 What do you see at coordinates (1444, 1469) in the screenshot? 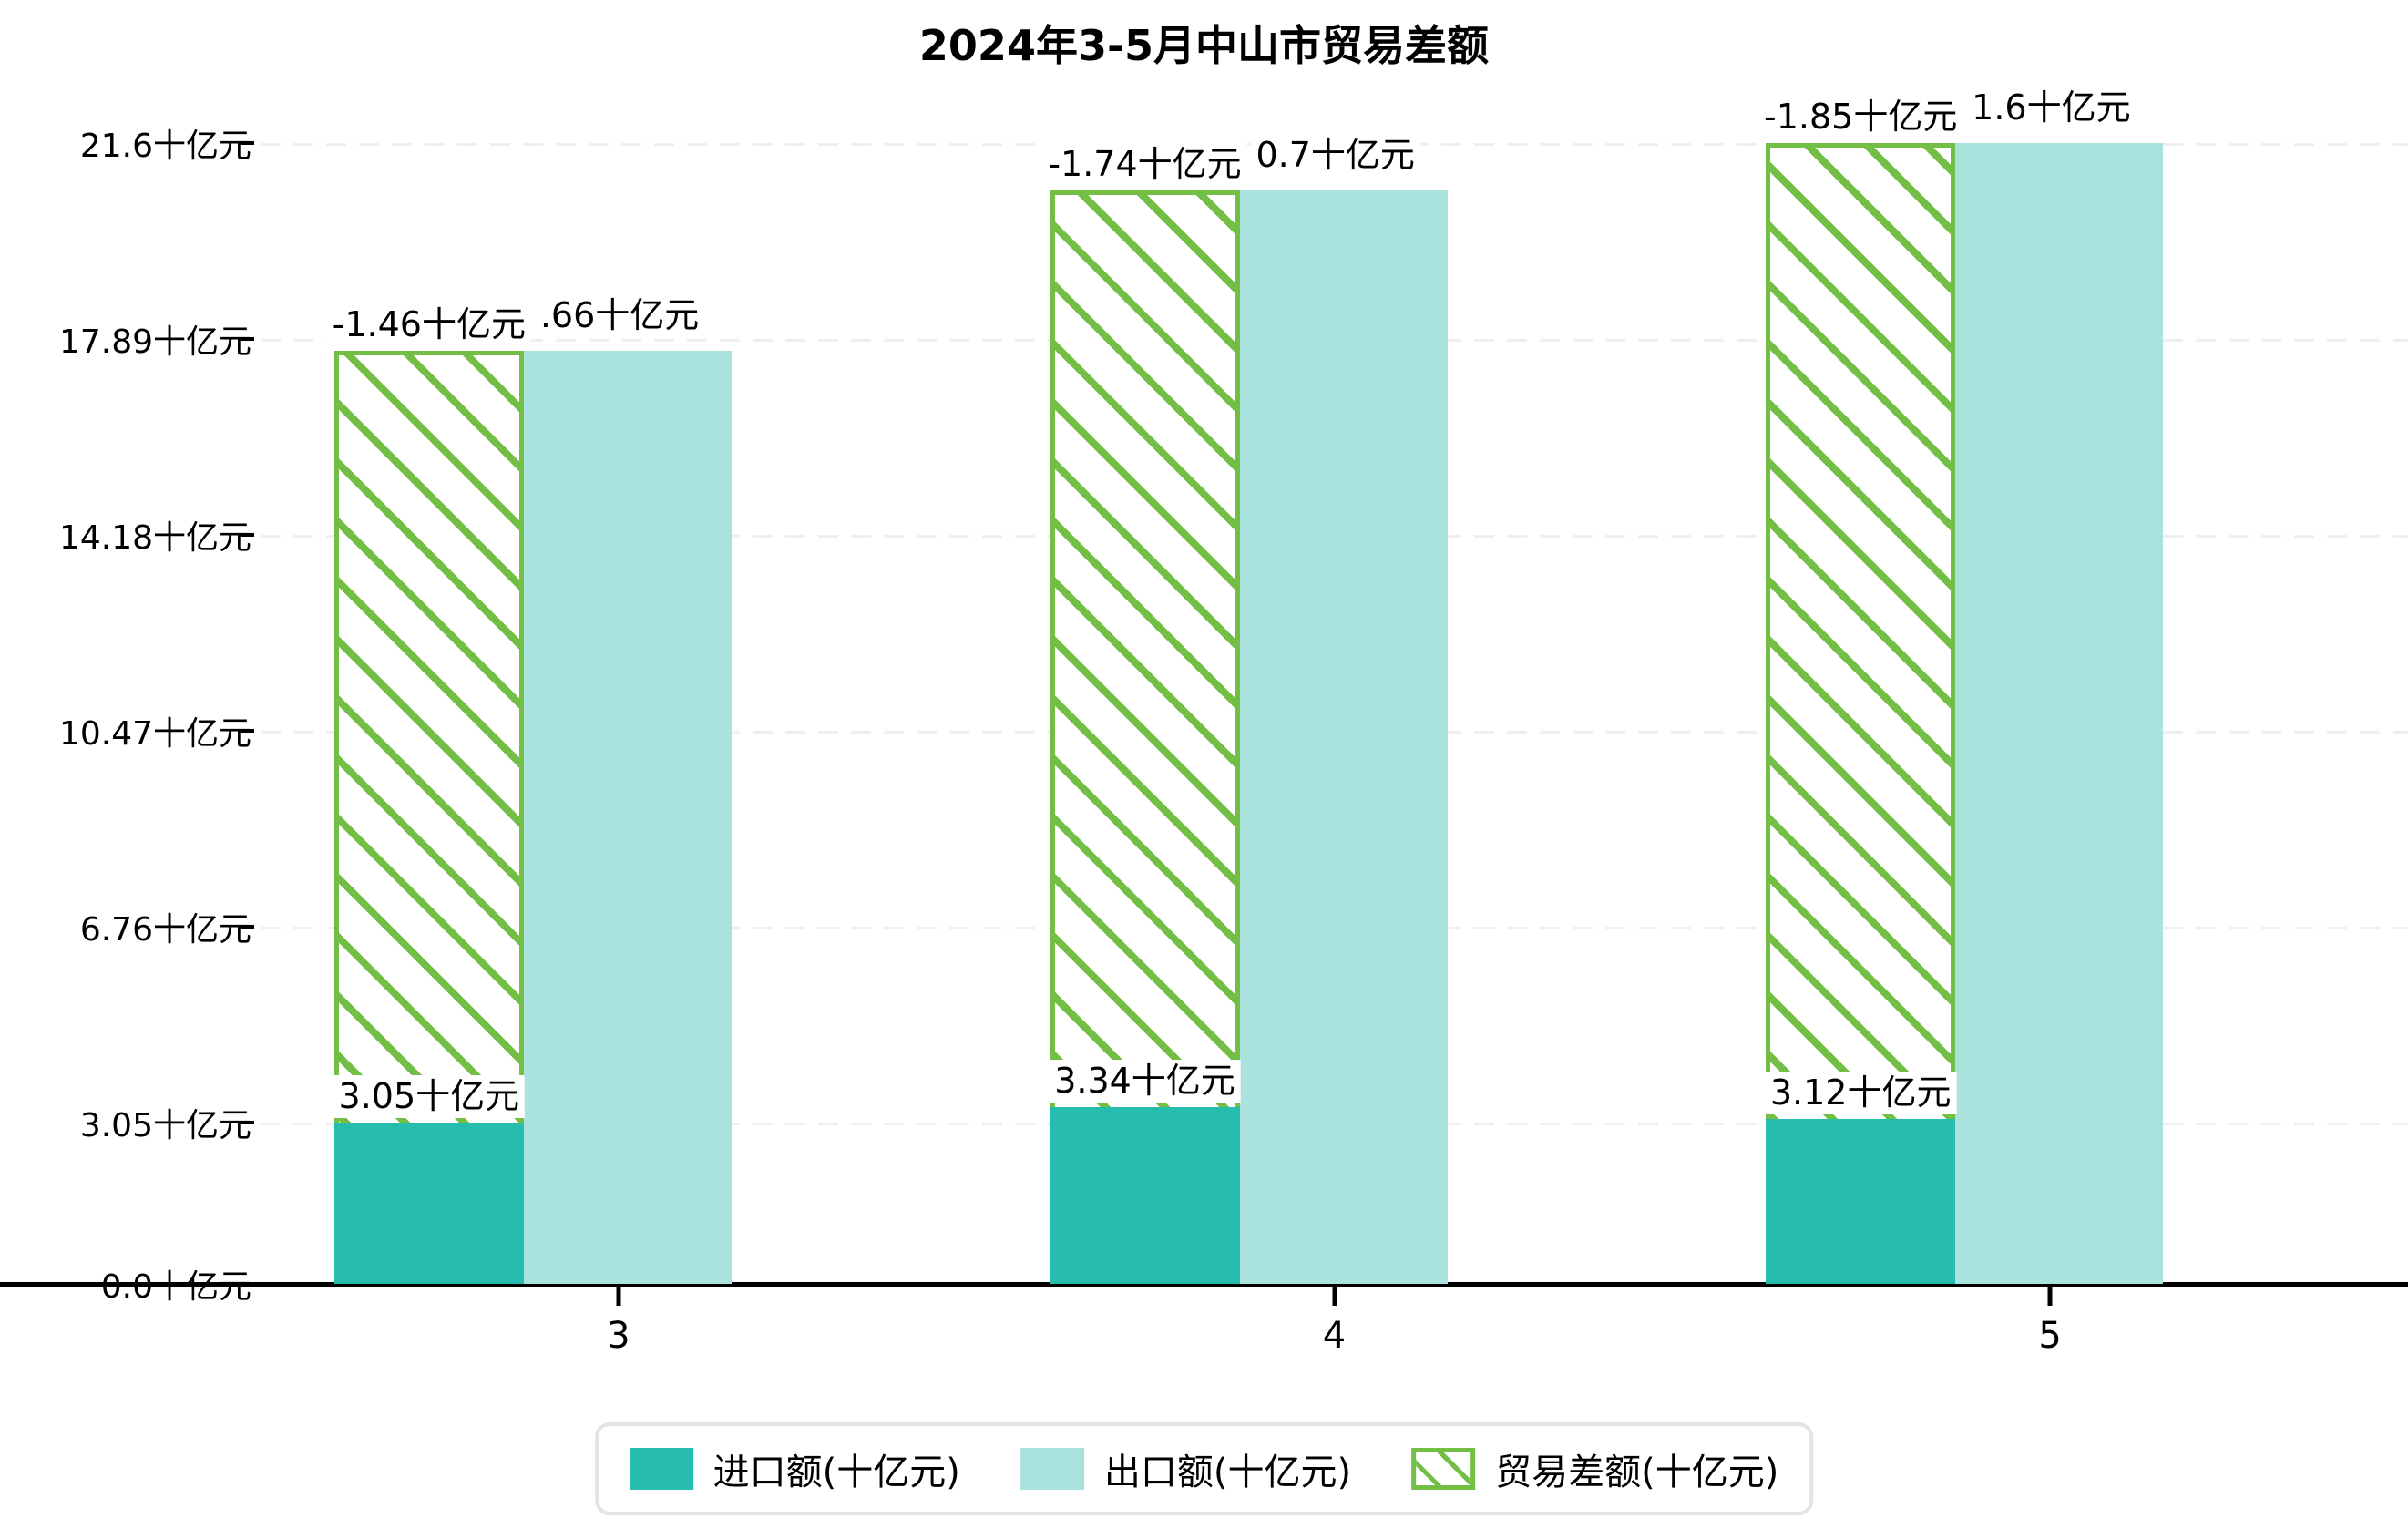
I see `legend-swatch-balance-icon` at bounding box center [1444, 1469].